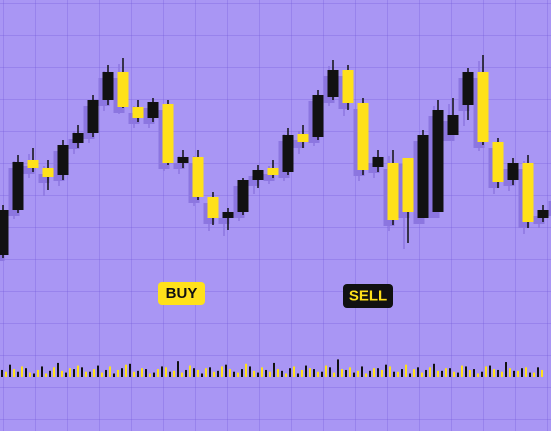 The width and height of the screenshot is (551, 431). Describe the element at coordinates (182, 293) in the screenshot. I see `buy-label: BUY` at that location.